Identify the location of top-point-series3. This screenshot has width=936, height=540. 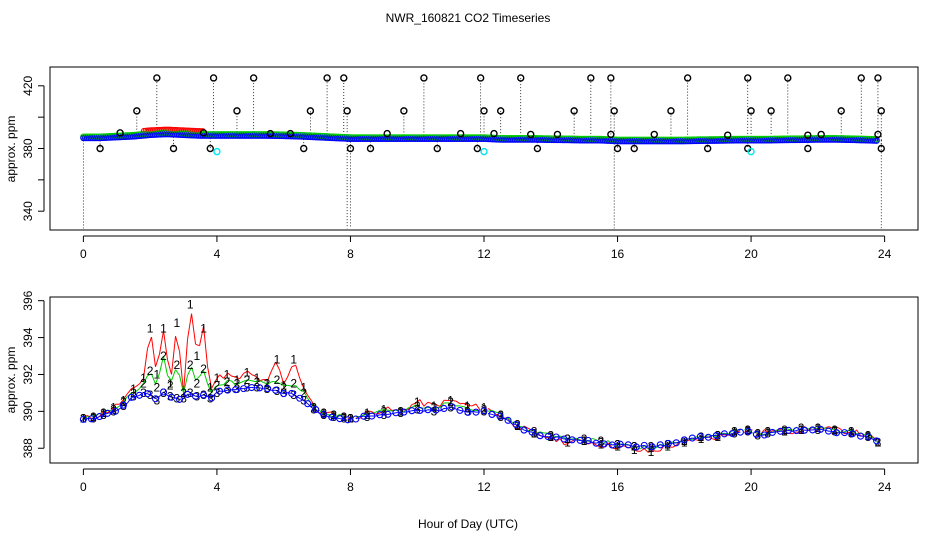
(876, 140).